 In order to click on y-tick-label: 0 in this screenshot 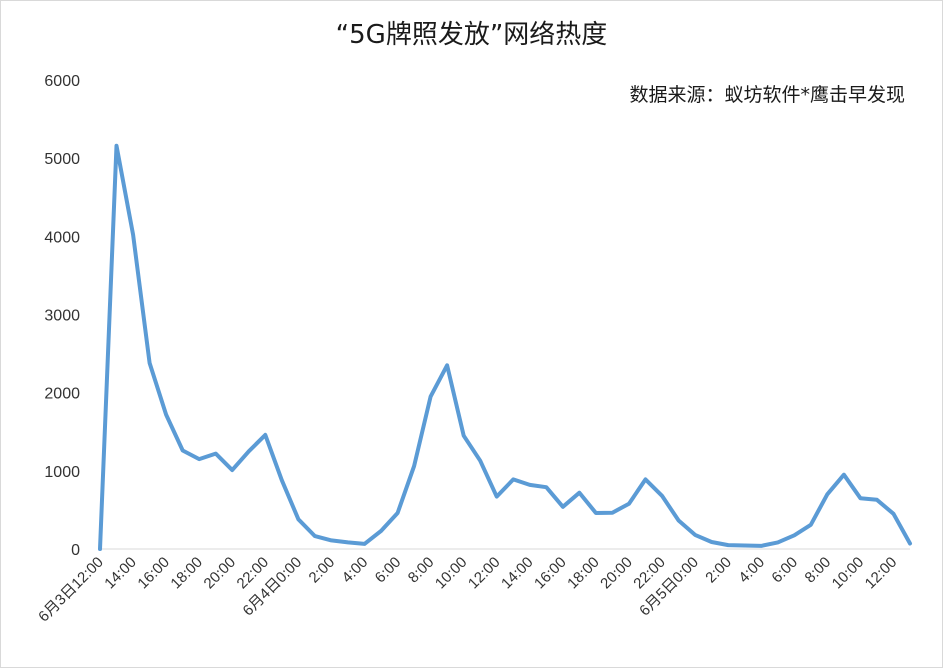, I will do `click(75, 550)`.